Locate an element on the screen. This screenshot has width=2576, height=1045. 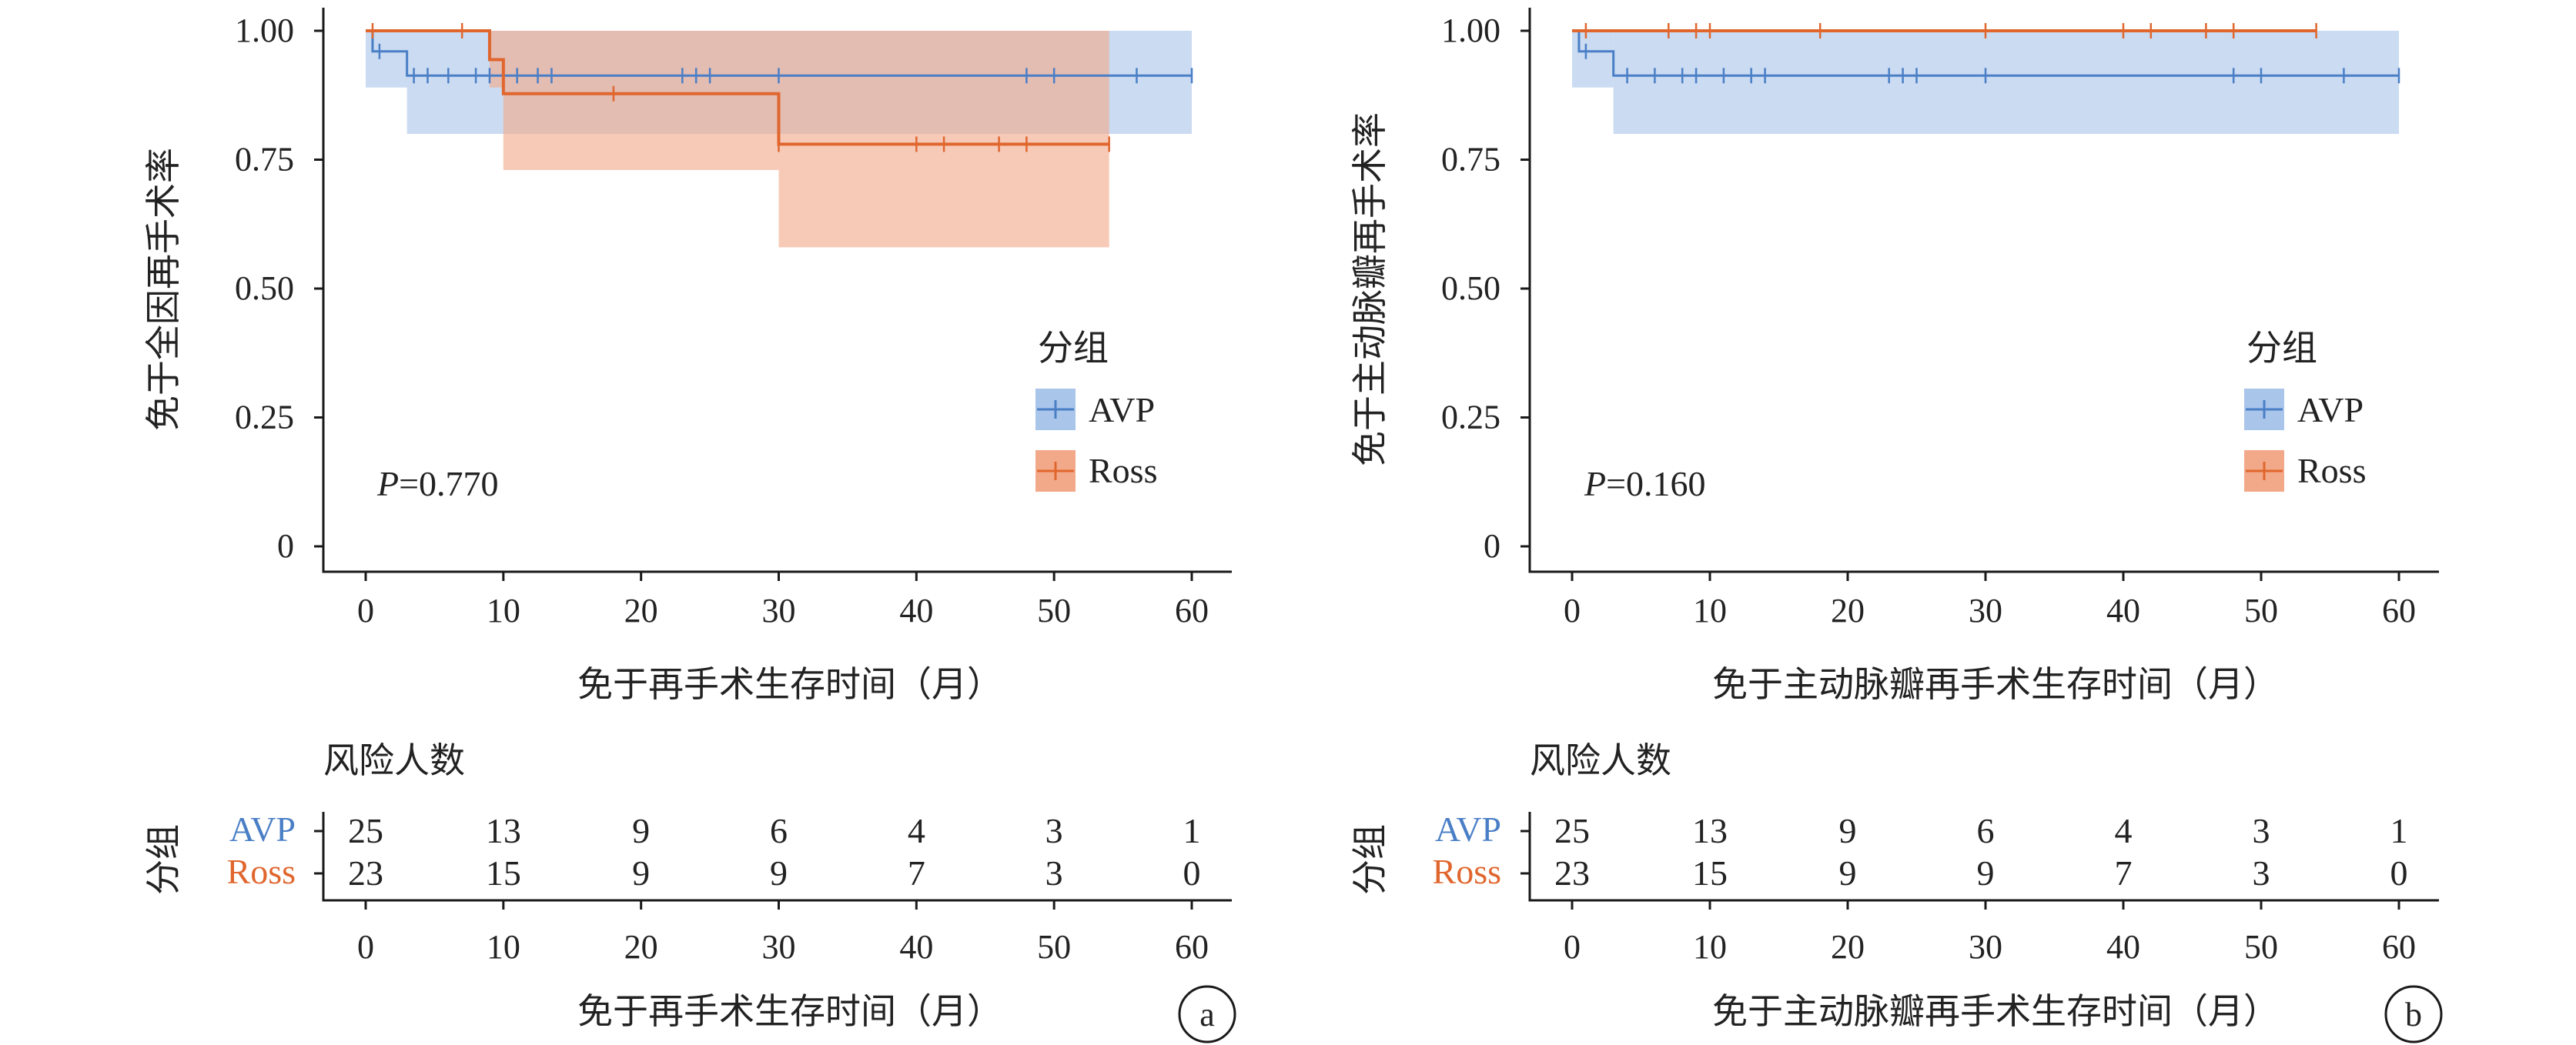
panel-a-risk-row-label-avp: AVP is located at coordinates (262, 829).